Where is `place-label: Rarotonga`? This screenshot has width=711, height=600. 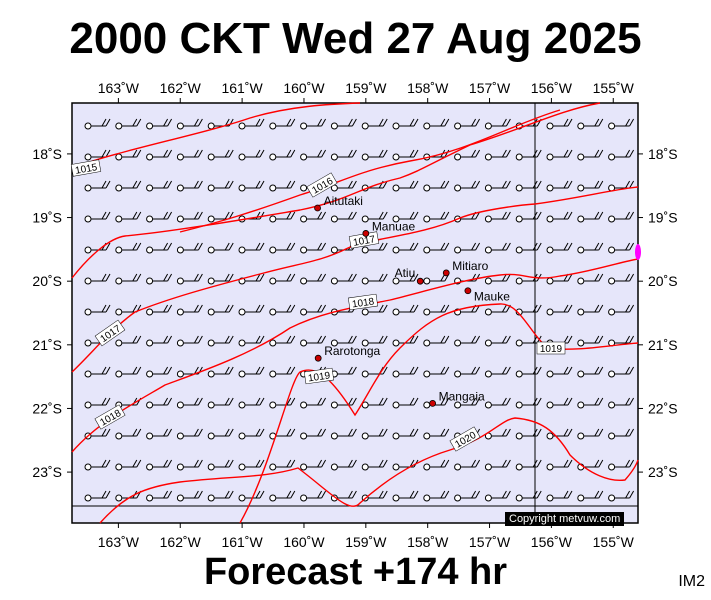
place-label: Rarotonga is located at coordinates (352, 351).